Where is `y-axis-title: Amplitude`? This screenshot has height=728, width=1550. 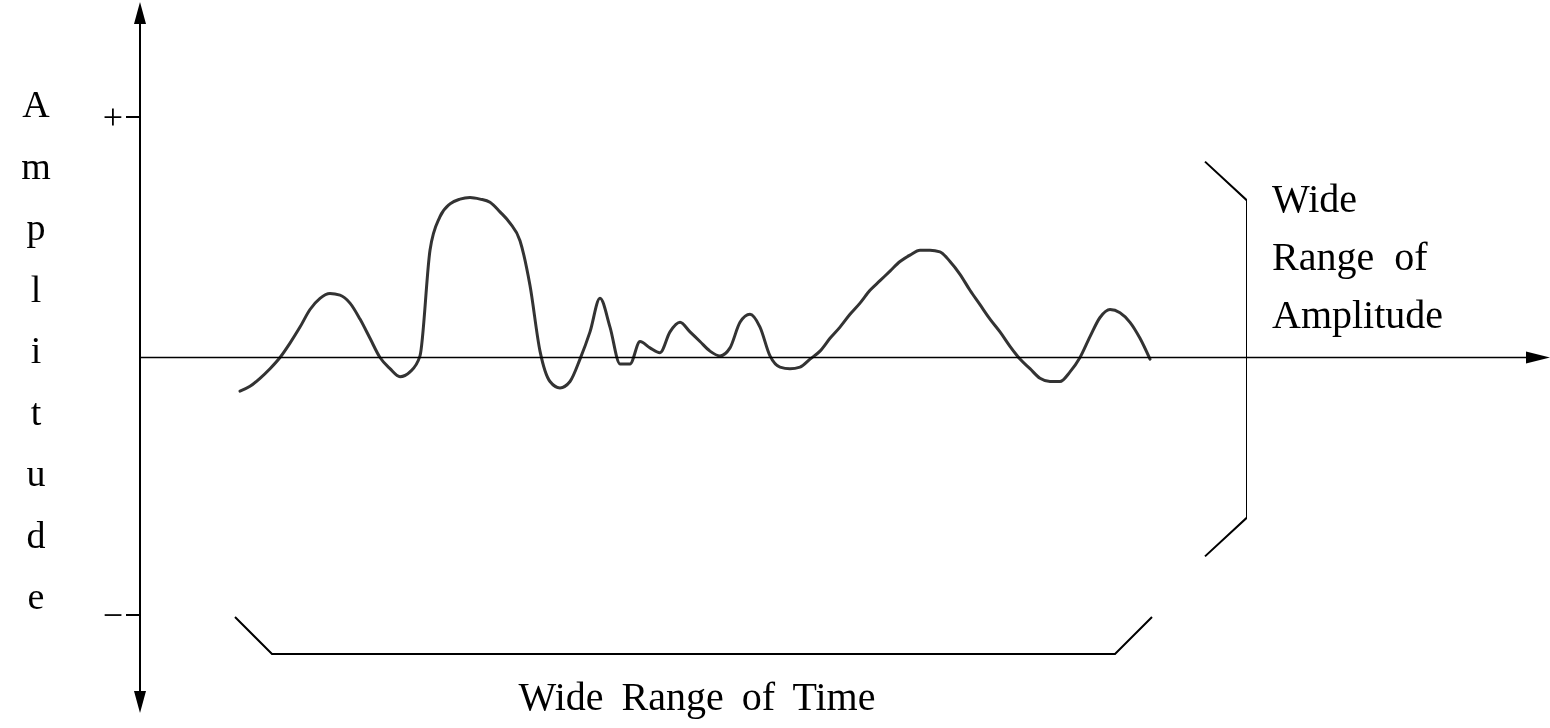
y-axis-title: Amplitude is located at coordinates (1358, 314).